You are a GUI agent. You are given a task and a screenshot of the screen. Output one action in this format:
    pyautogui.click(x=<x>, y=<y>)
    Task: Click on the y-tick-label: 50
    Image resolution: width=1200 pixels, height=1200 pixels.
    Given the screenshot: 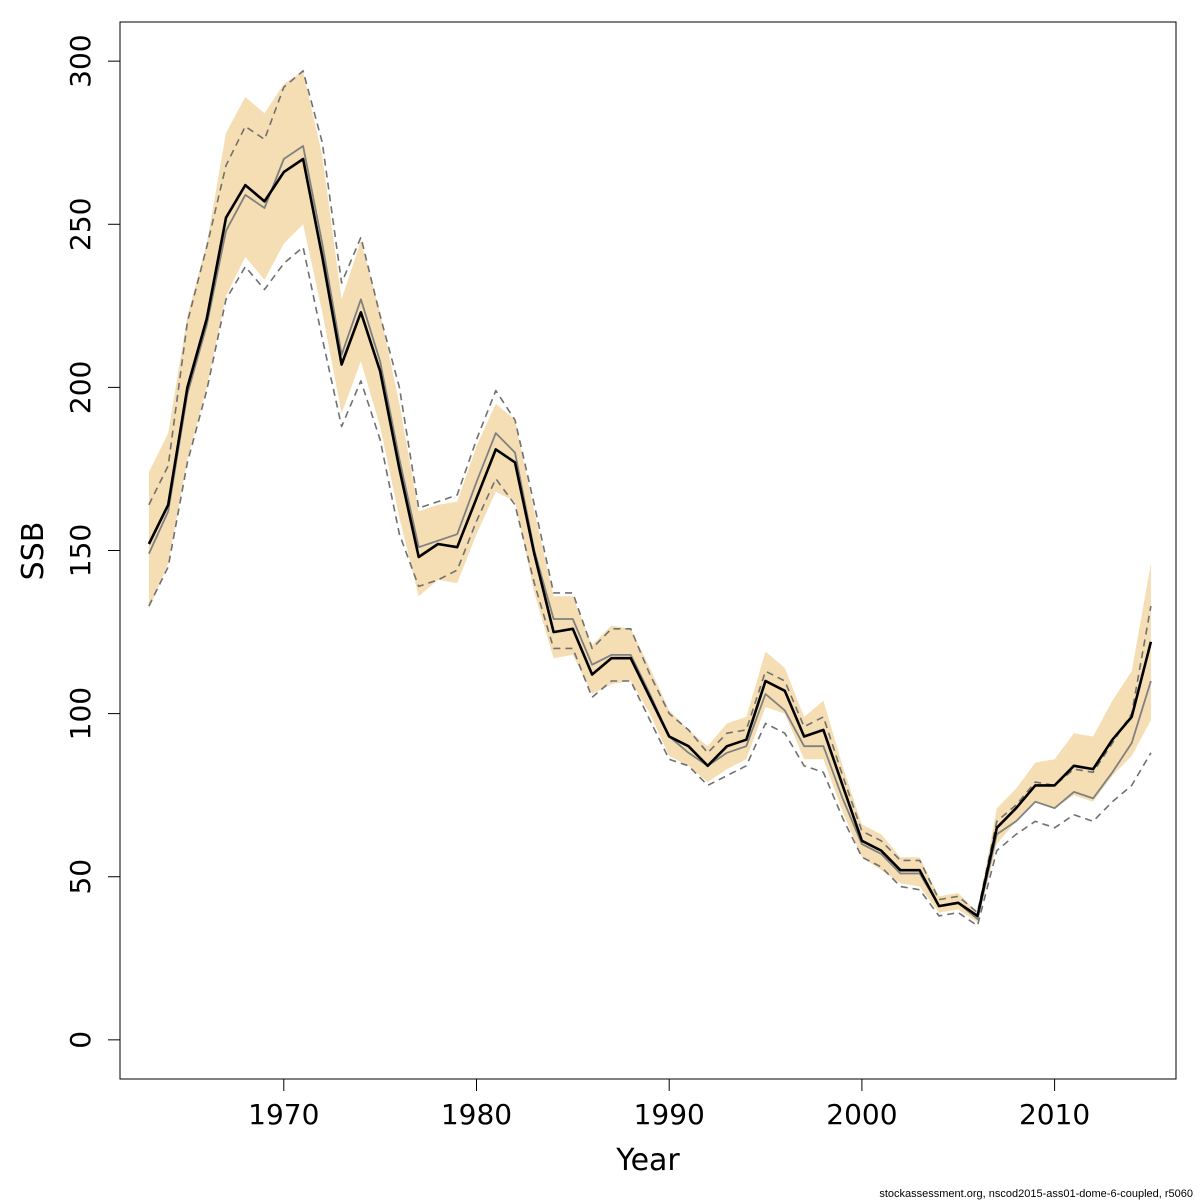 What is the action you would take?
    pyautogui.click(x=80, y=877)
    